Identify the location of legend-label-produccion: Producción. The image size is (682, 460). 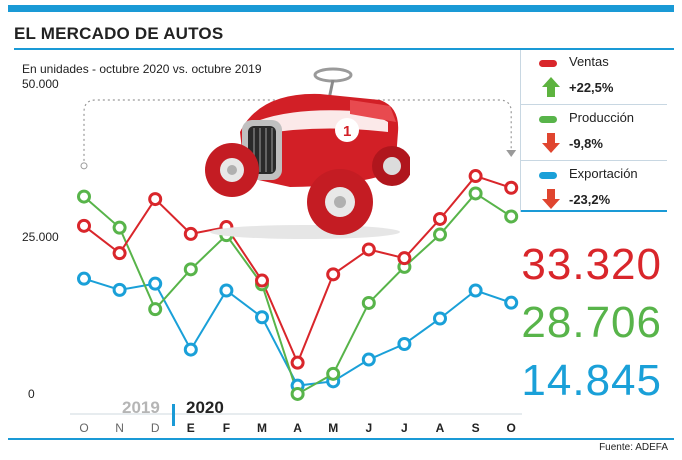
(602, 117).